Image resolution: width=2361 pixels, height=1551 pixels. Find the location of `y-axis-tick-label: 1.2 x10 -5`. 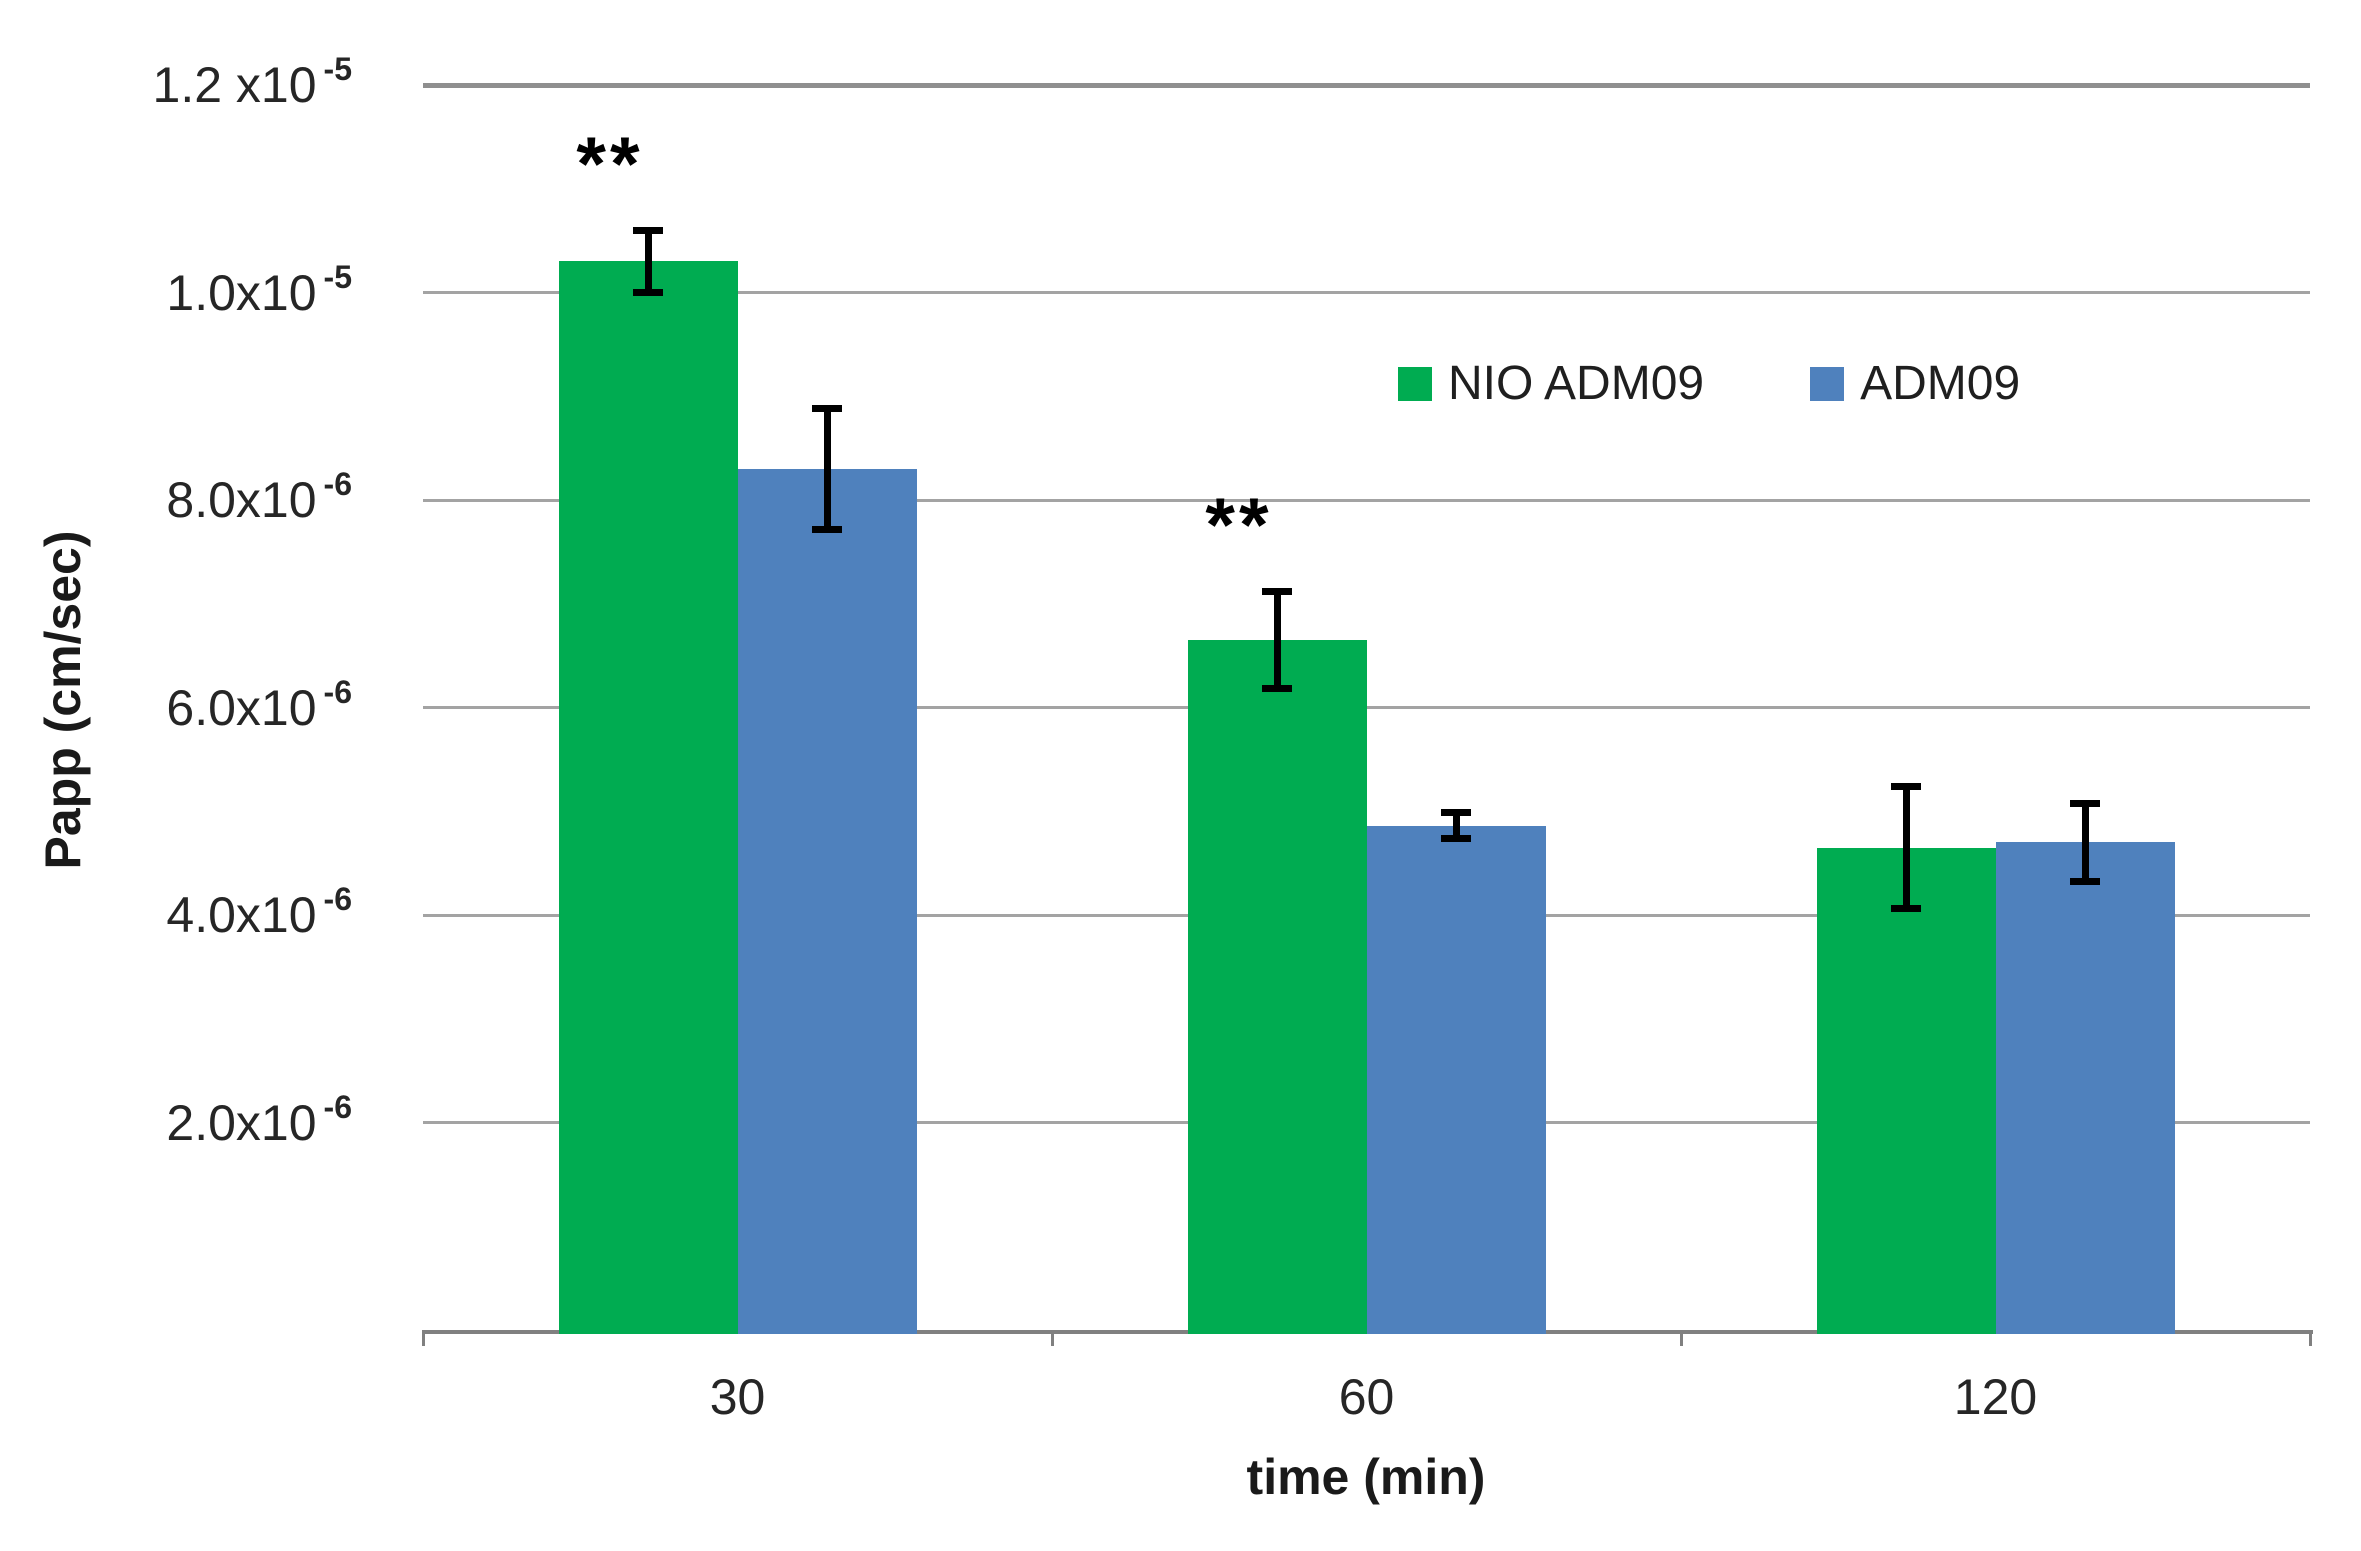

y-axis-tick-label: 1.2 x10 -5 is located at coordinates (176, 84).